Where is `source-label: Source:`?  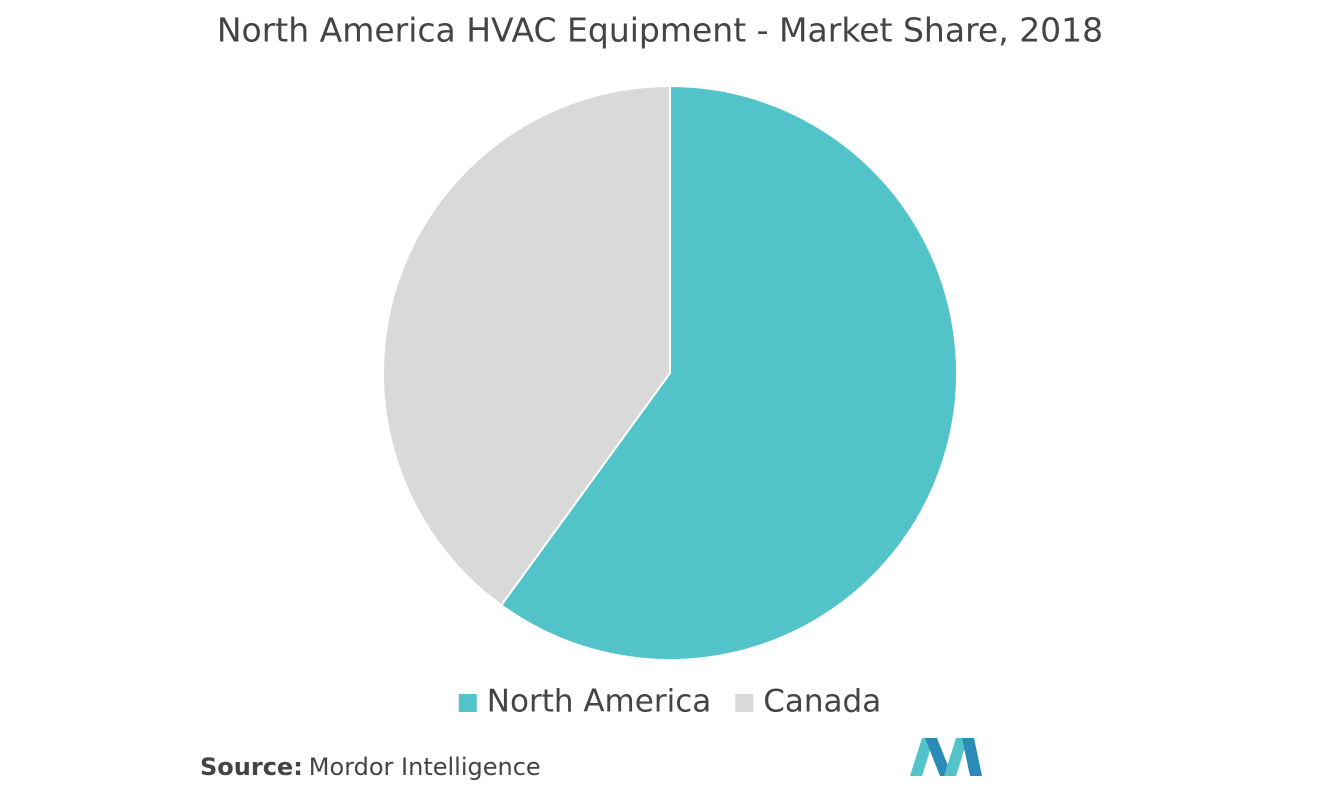
source-label: Source: is located at coordinates (251, 767).